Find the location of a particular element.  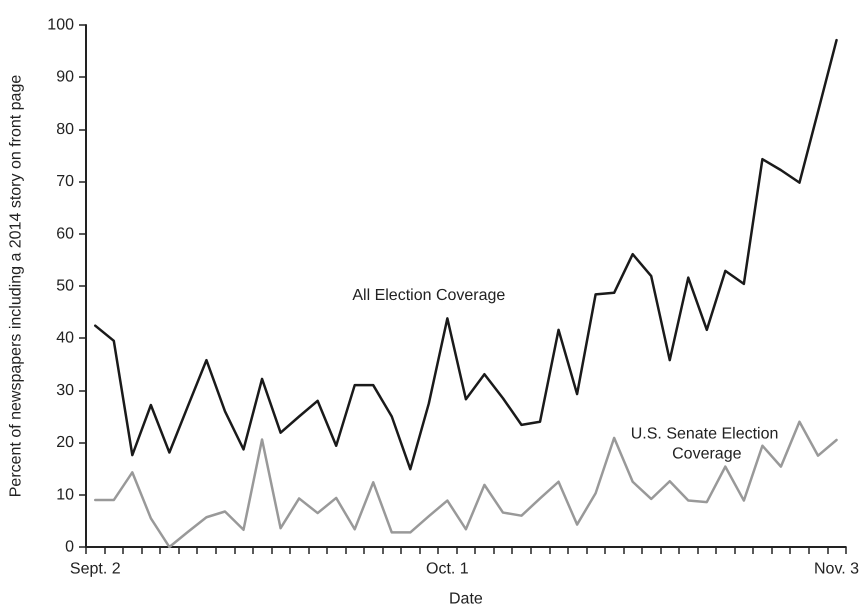

x-tick-label: Oct. 1 is located at coordinates (447, 569).